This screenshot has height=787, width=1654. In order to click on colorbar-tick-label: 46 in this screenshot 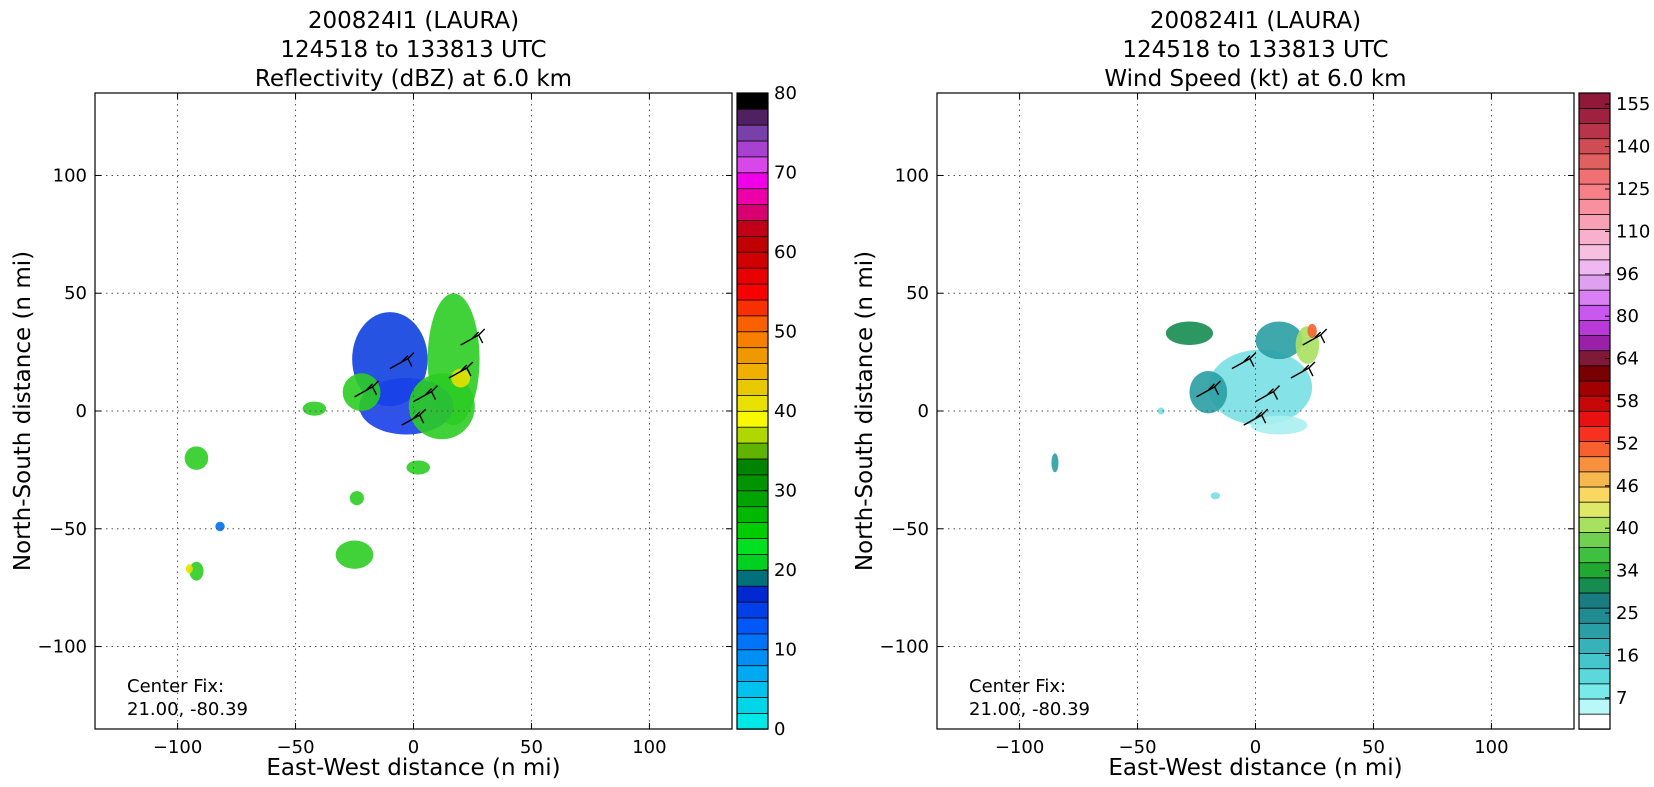, I will do `click(1627, 486)`.